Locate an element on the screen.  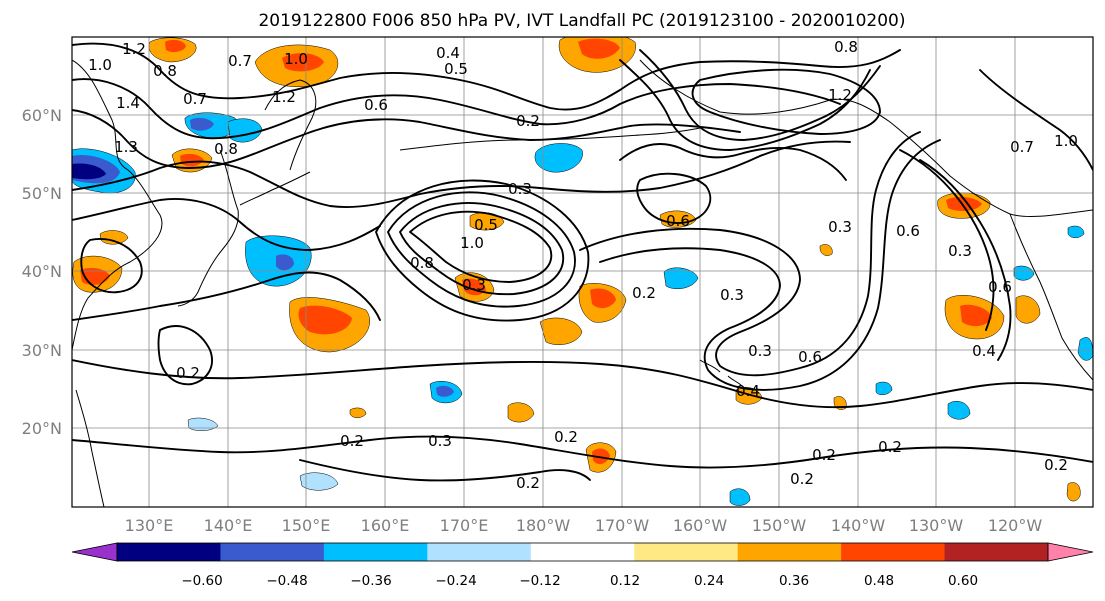
lon-label: 160°W is located at coordinates (700, 525).